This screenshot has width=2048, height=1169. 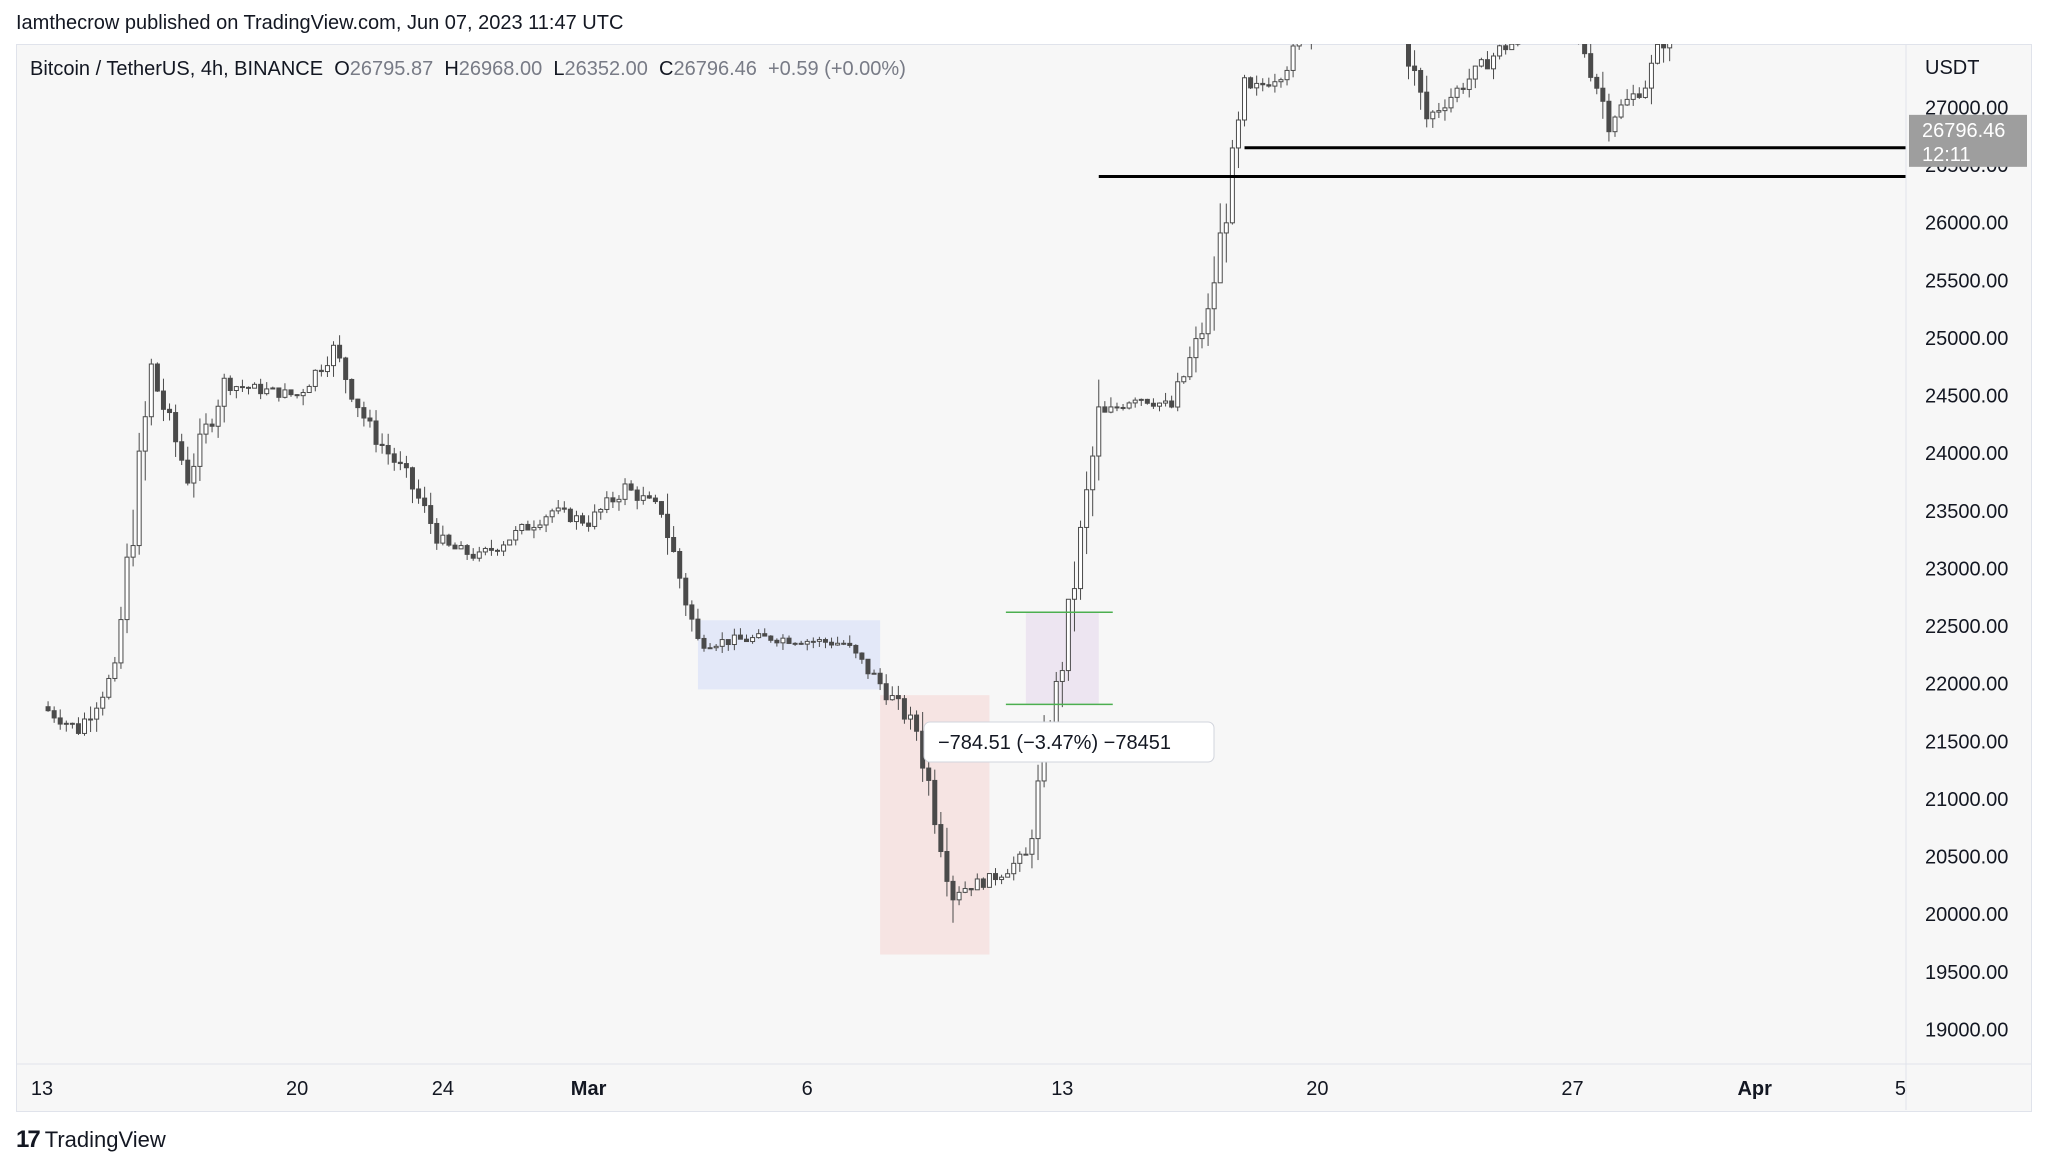 I want to click on price-axis-label: 19500.00, so click(x=1966, y=973).